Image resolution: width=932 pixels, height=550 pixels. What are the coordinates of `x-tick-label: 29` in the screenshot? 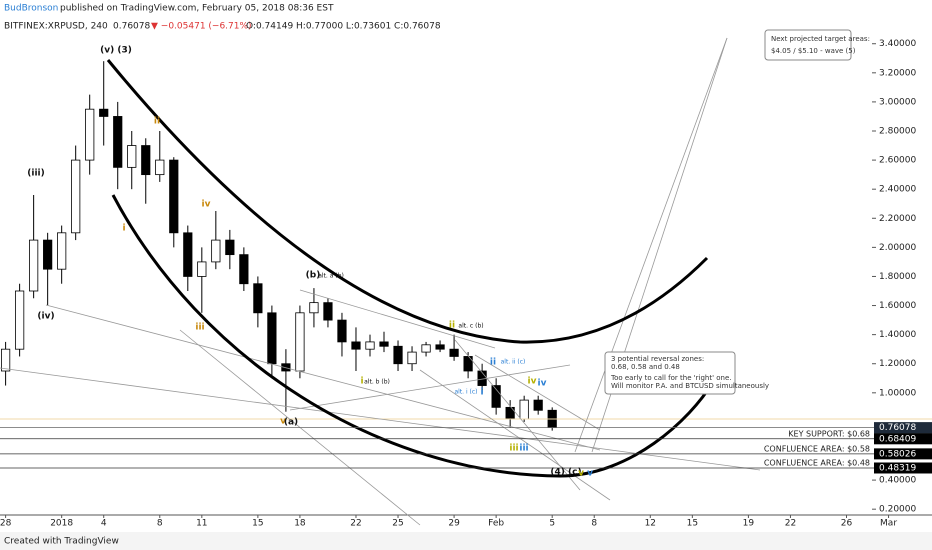 It's located at (454, 524).